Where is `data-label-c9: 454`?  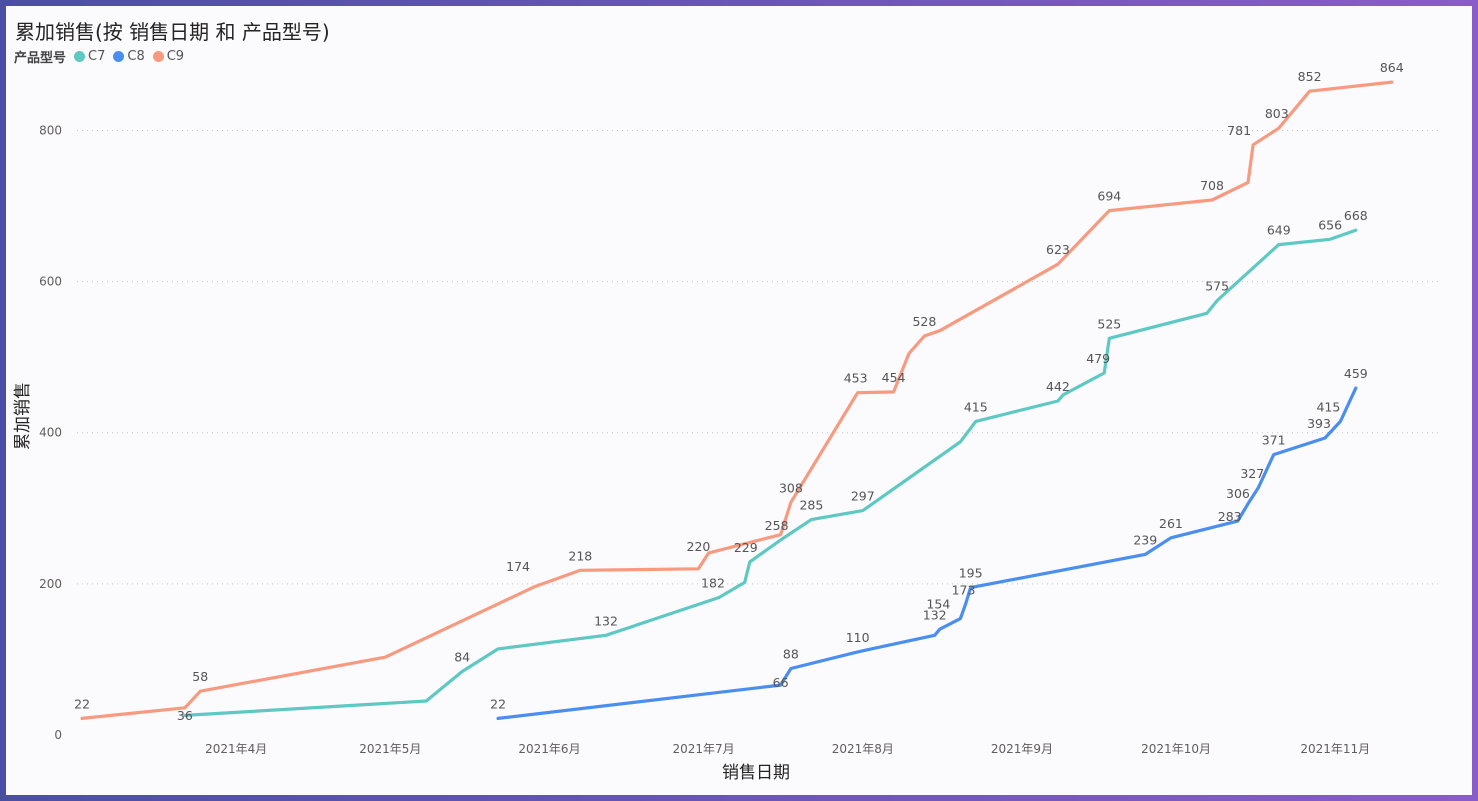
data-label-c9: 454 is located at coordinates (894, 377).